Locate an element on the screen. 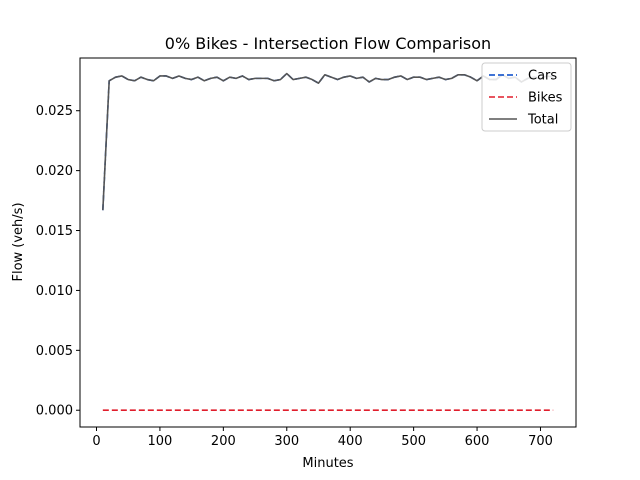  y-tick-label: 0.010 is located at coordinates (54, 291).